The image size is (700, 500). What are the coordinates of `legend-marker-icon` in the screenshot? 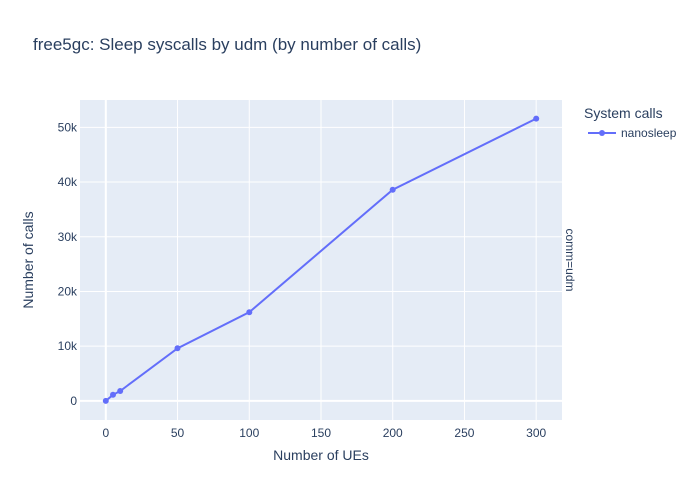 It's located at (602, 133).